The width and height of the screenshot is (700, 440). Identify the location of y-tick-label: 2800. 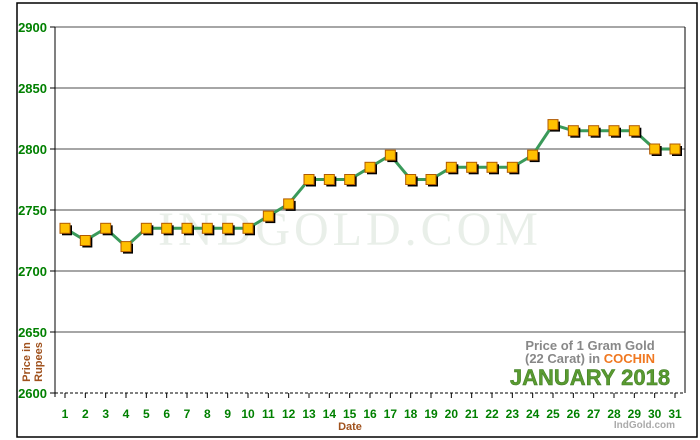
(32, 149).